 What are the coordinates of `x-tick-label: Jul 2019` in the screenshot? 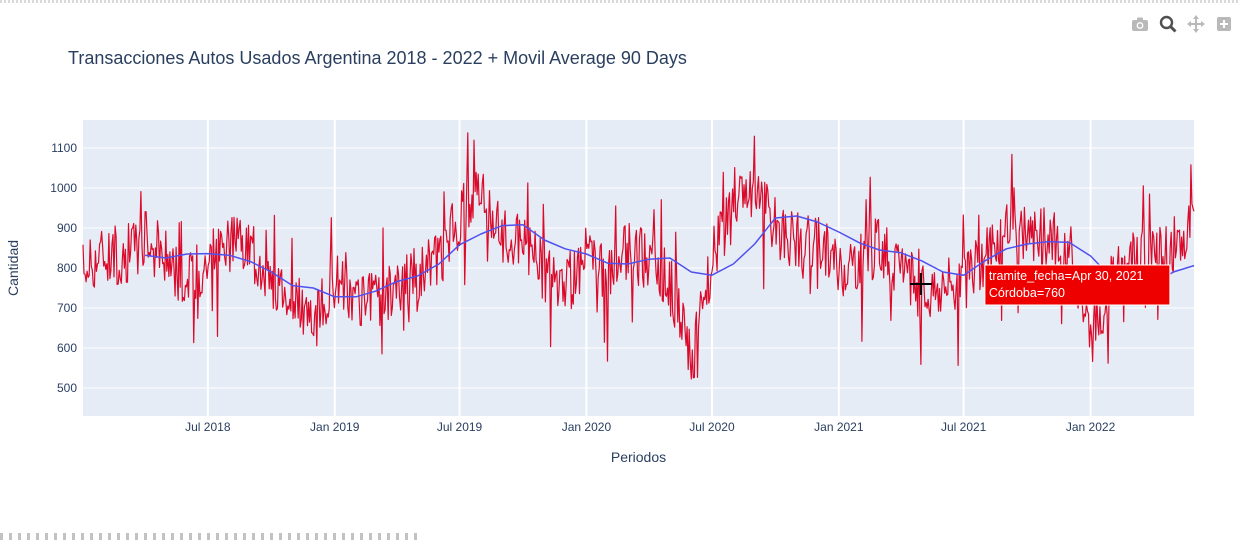 It's located at (460, 427).